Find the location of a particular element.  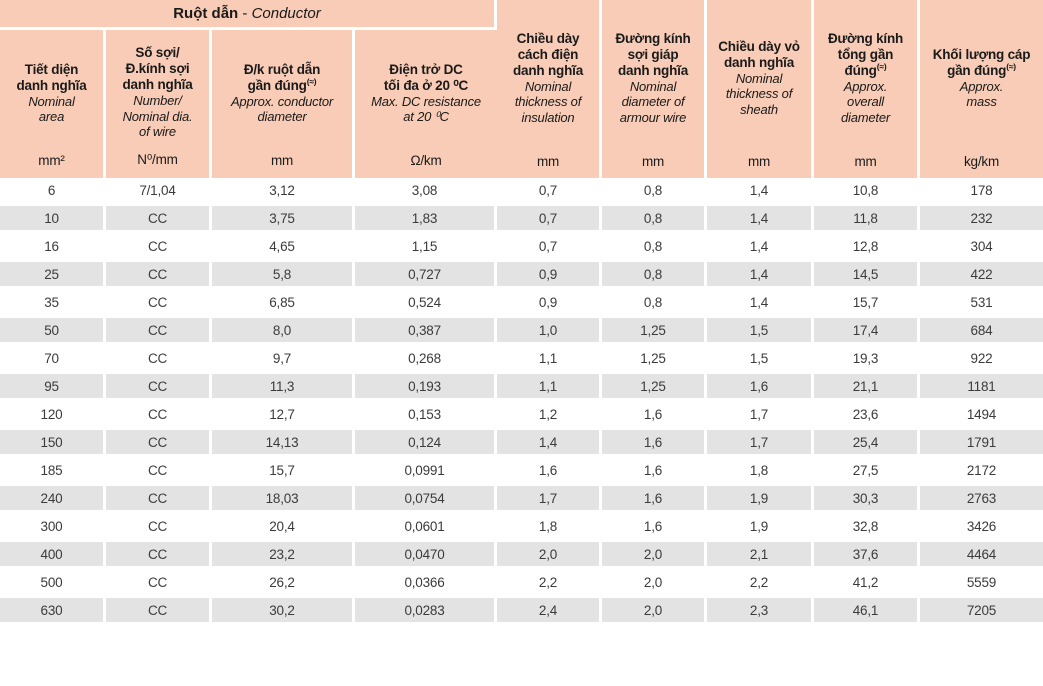

cell-dc-resistance: 0,387 is located at coordinates (426, 332).